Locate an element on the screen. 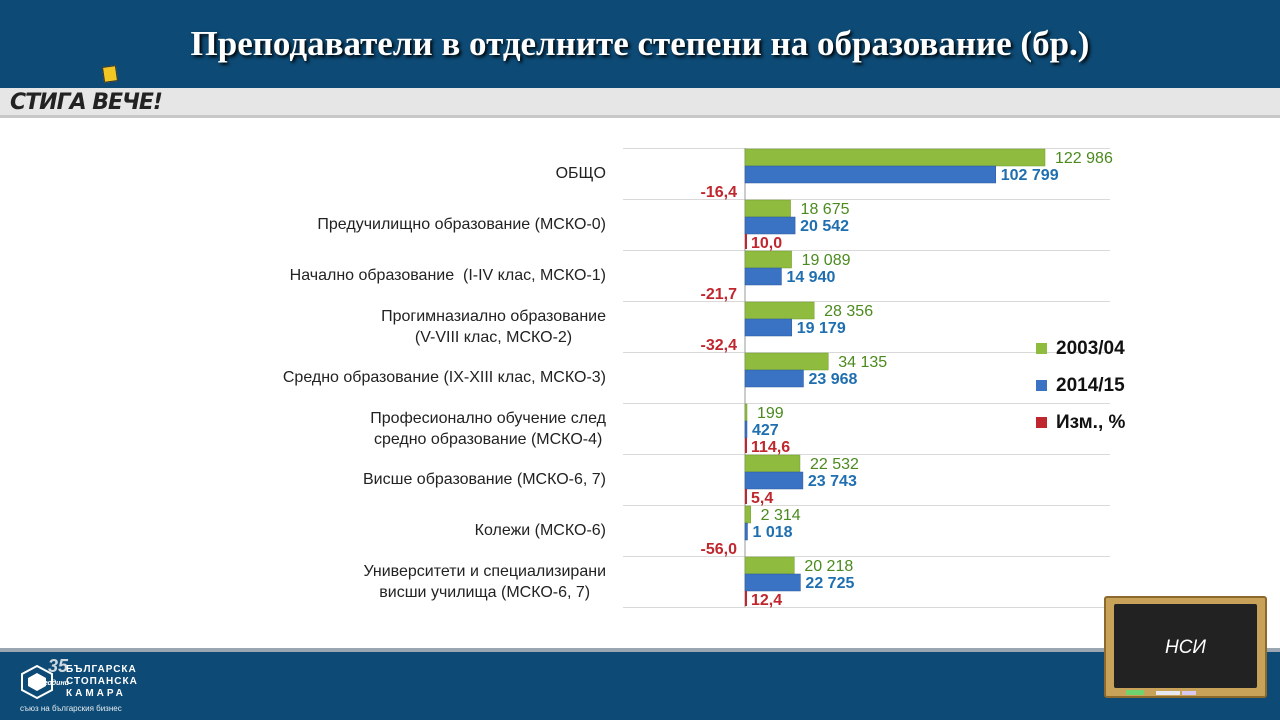 The height and width of the screenshot is (720, 1280). bsk-years-word: години is located at coordinates (56, 683).